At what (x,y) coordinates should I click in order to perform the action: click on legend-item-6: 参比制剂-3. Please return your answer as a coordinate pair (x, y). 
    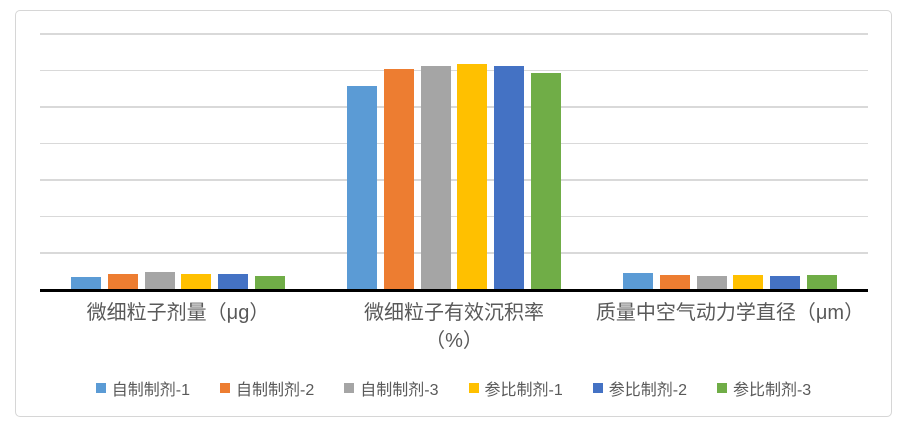
    Looking at the image, I should click on (764, 388).